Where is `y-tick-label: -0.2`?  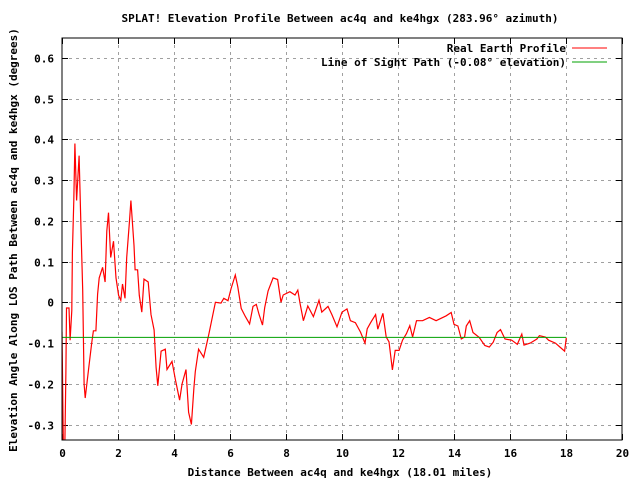 y-tick-label: -0.2 is located at coordinates (41, 385).